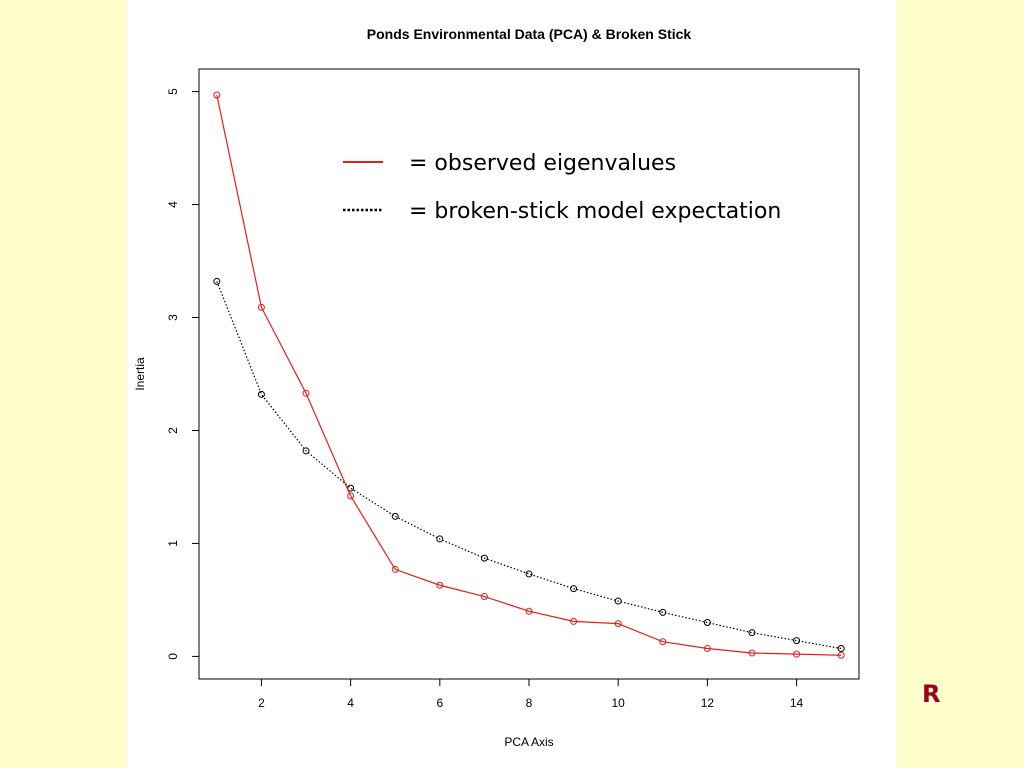 This screenshot has height=768, width=1024. I want to click on x-axis-label: PCA Axis, so click(528, 742).